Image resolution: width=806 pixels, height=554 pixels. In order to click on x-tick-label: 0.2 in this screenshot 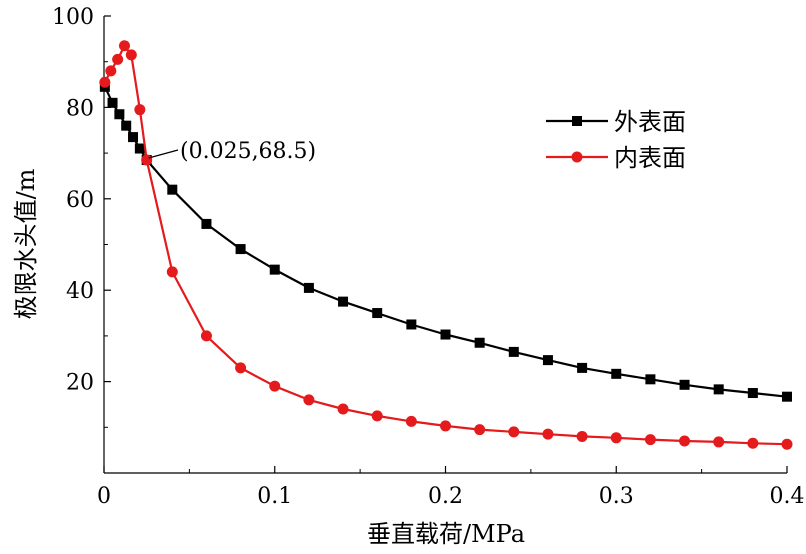, I will do `click(445, 496)`.